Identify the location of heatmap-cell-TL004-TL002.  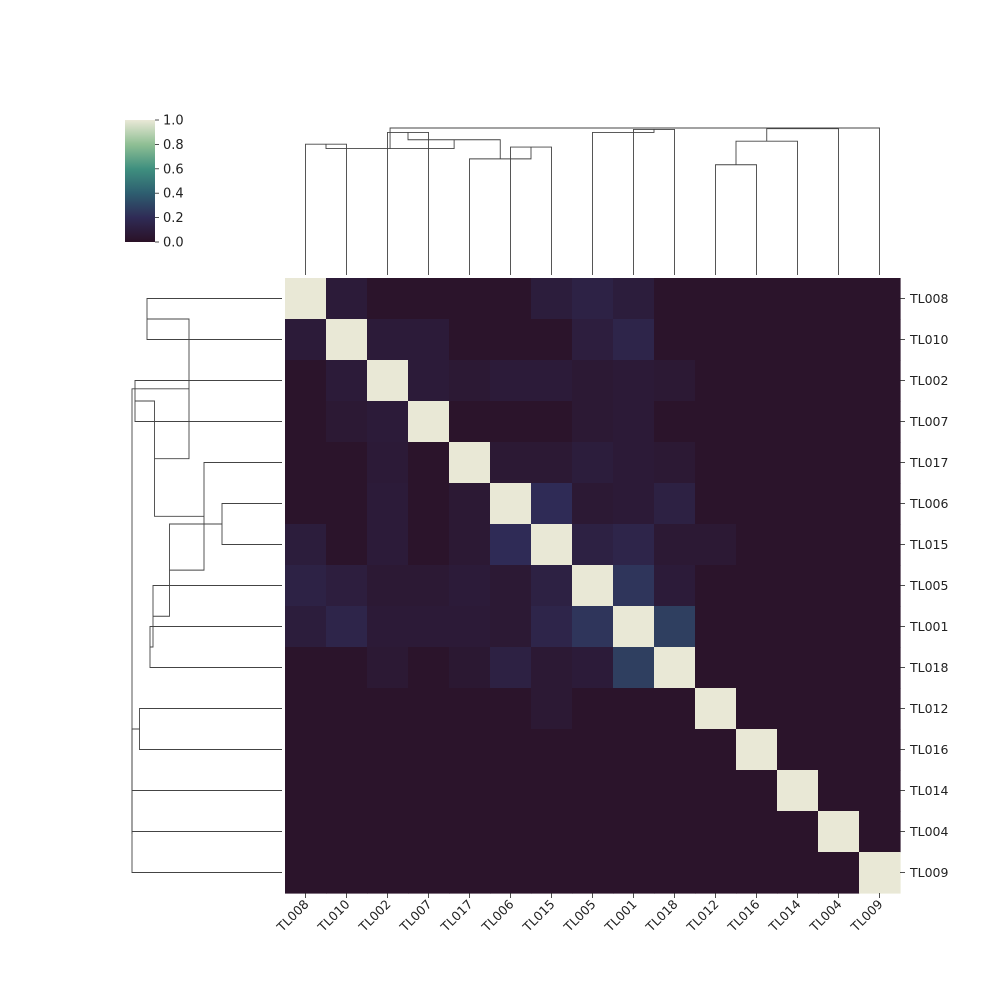
(388, 832).